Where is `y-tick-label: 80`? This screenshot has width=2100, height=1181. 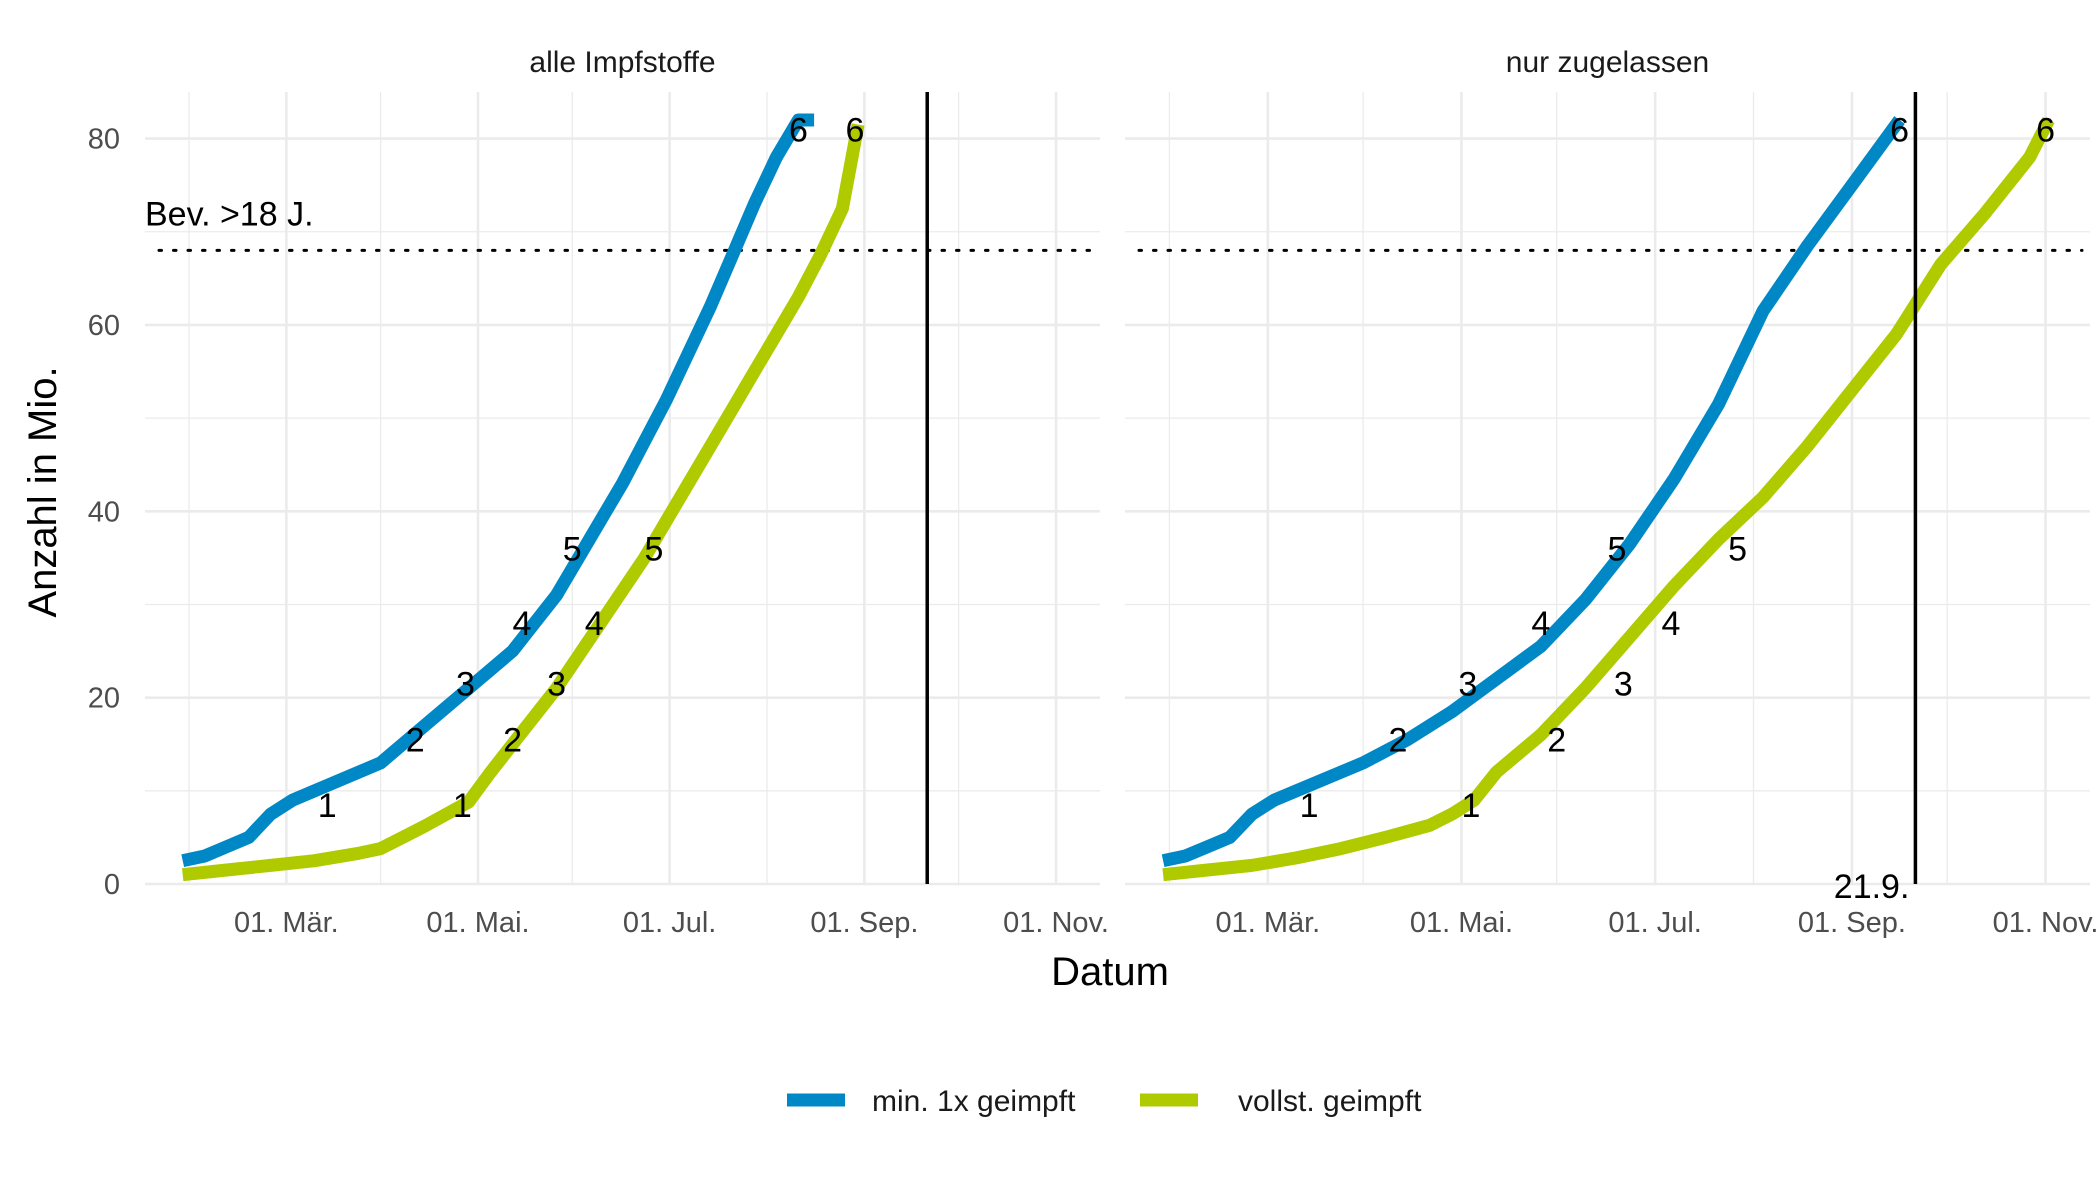
y-tick-label: 80 is located at coordinates (104, 140).